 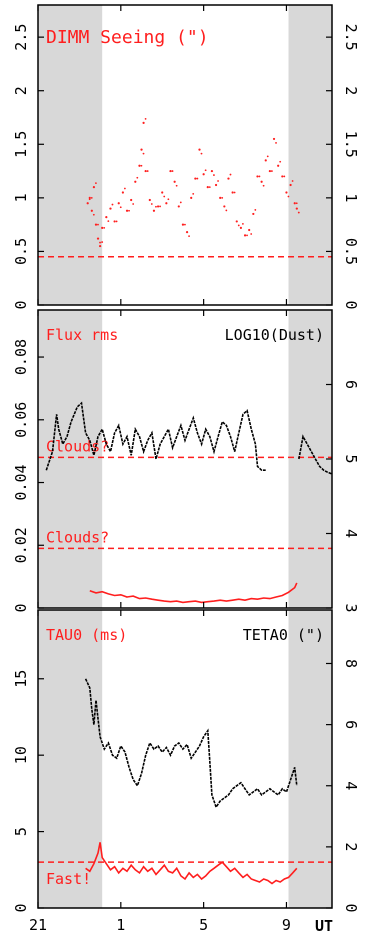 What do you see at coordinates (351, 663) in the screenshot?
I see `y2-tick-label: 8` at bounding box center [351, 663].